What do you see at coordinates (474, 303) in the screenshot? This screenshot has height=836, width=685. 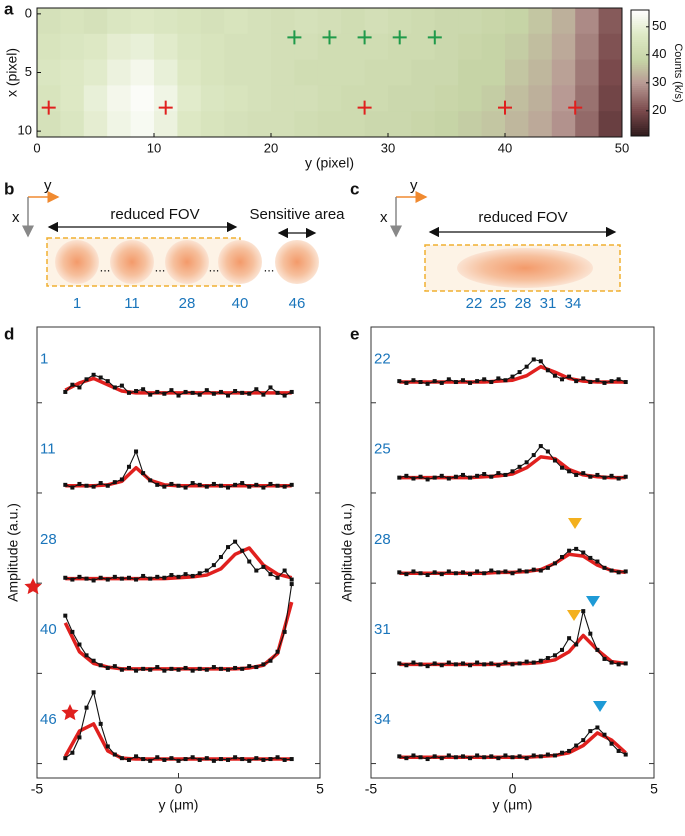 I see `site-label: 22` at bounding box center [474, 303].